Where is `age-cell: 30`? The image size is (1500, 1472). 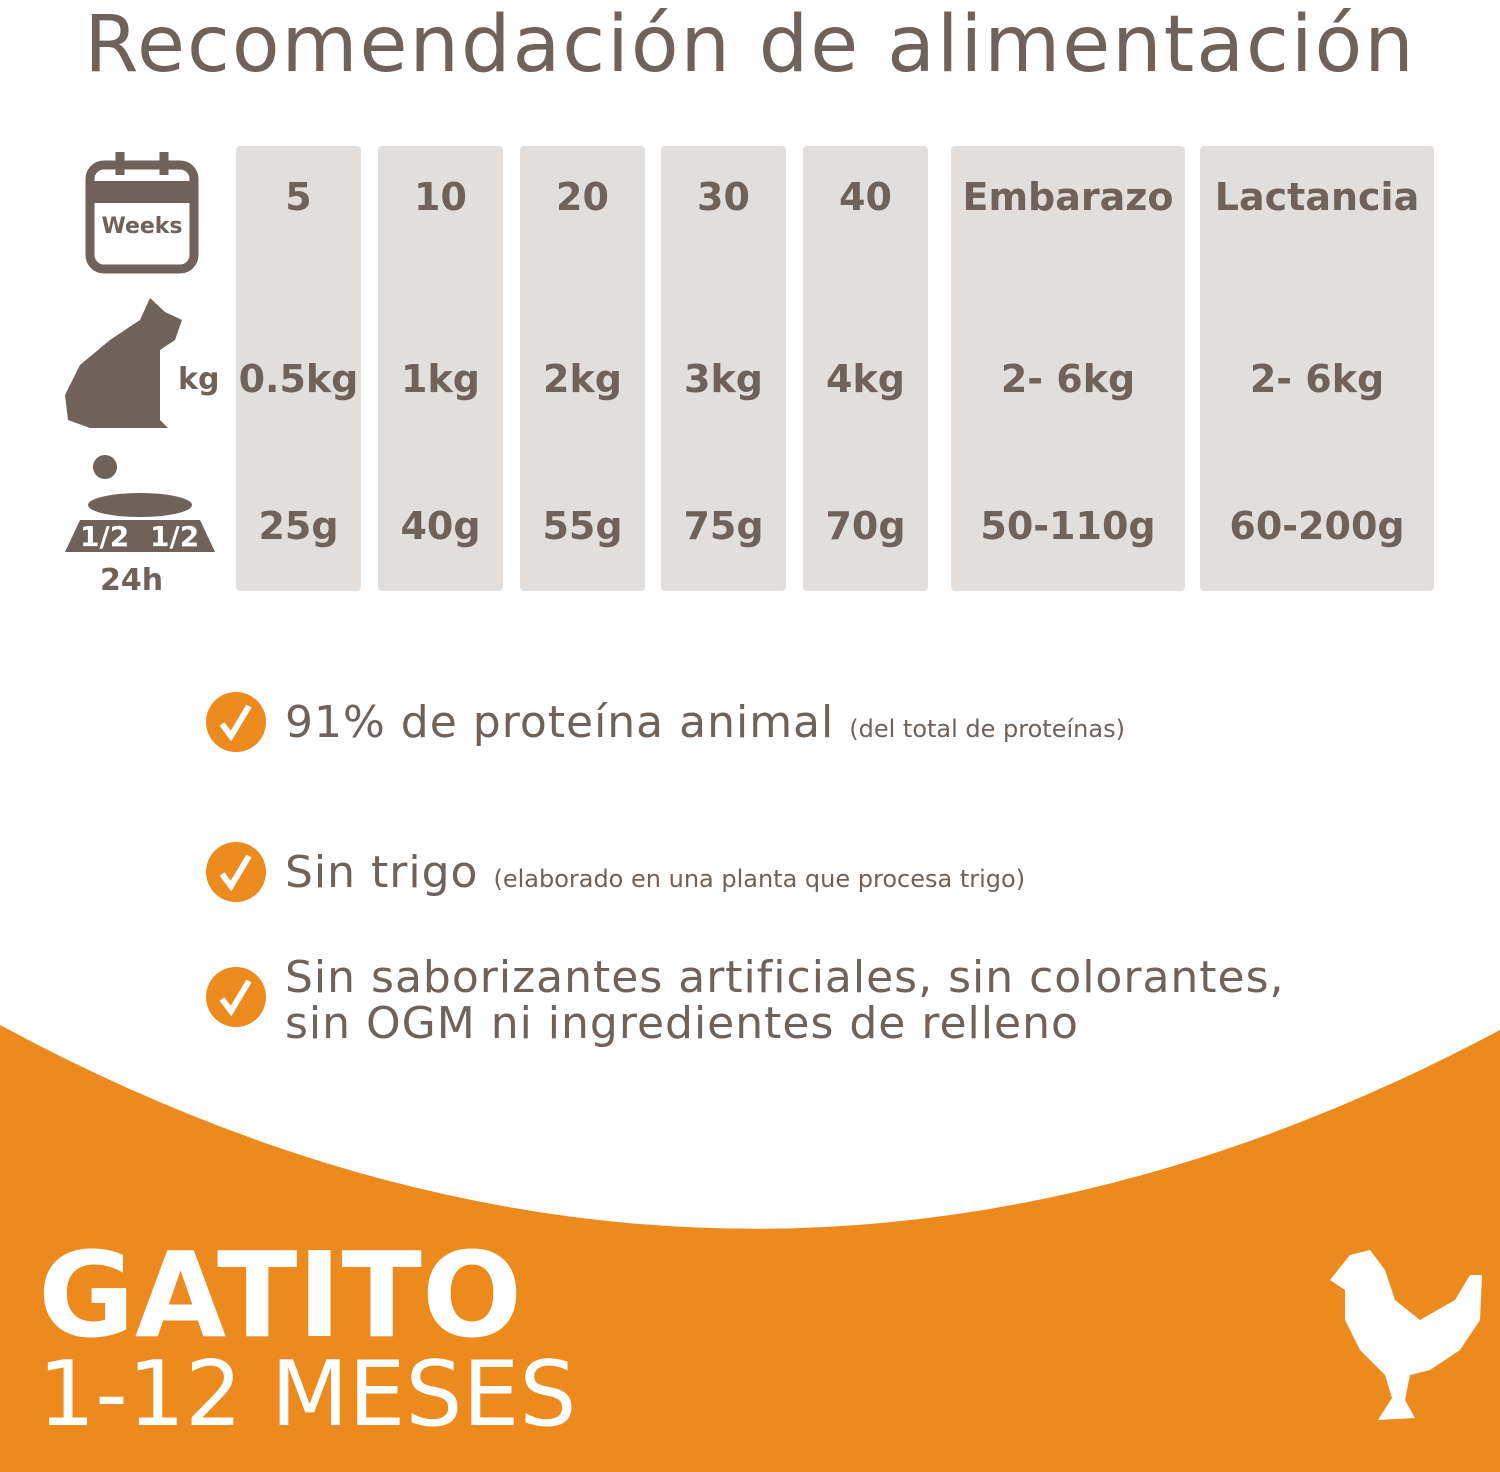
age-cell: 30 is located at coordinates (723, 197).